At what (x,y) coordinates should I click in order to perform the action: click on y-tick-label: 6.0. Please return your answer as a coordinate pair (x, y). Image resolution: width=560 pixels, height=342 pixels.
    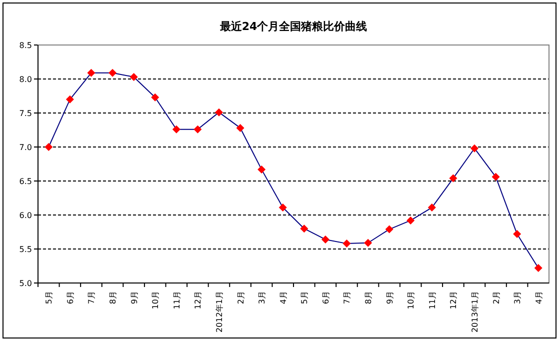
    Looking at the image, I should click on (25, 215).